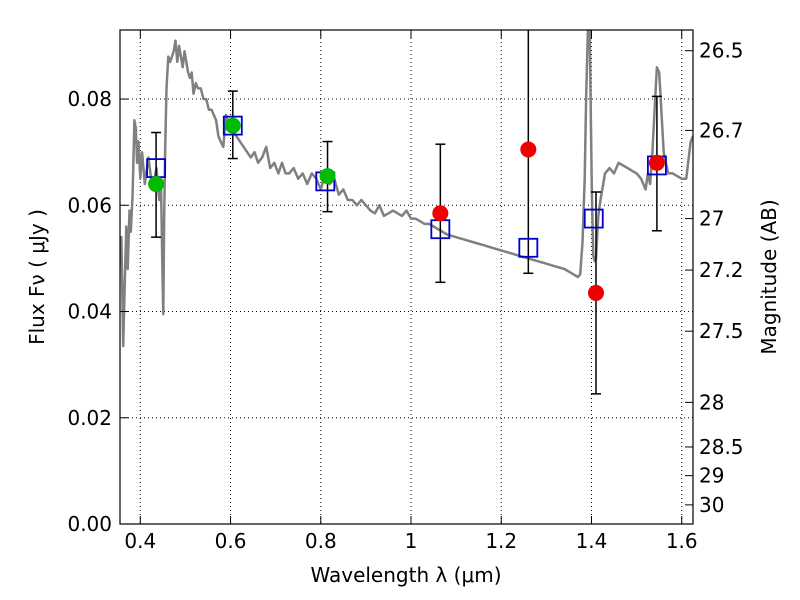  Describe the element at coordinates (592, 541) in the screenshot. I see `x-tick-label: 1.4` at that location.